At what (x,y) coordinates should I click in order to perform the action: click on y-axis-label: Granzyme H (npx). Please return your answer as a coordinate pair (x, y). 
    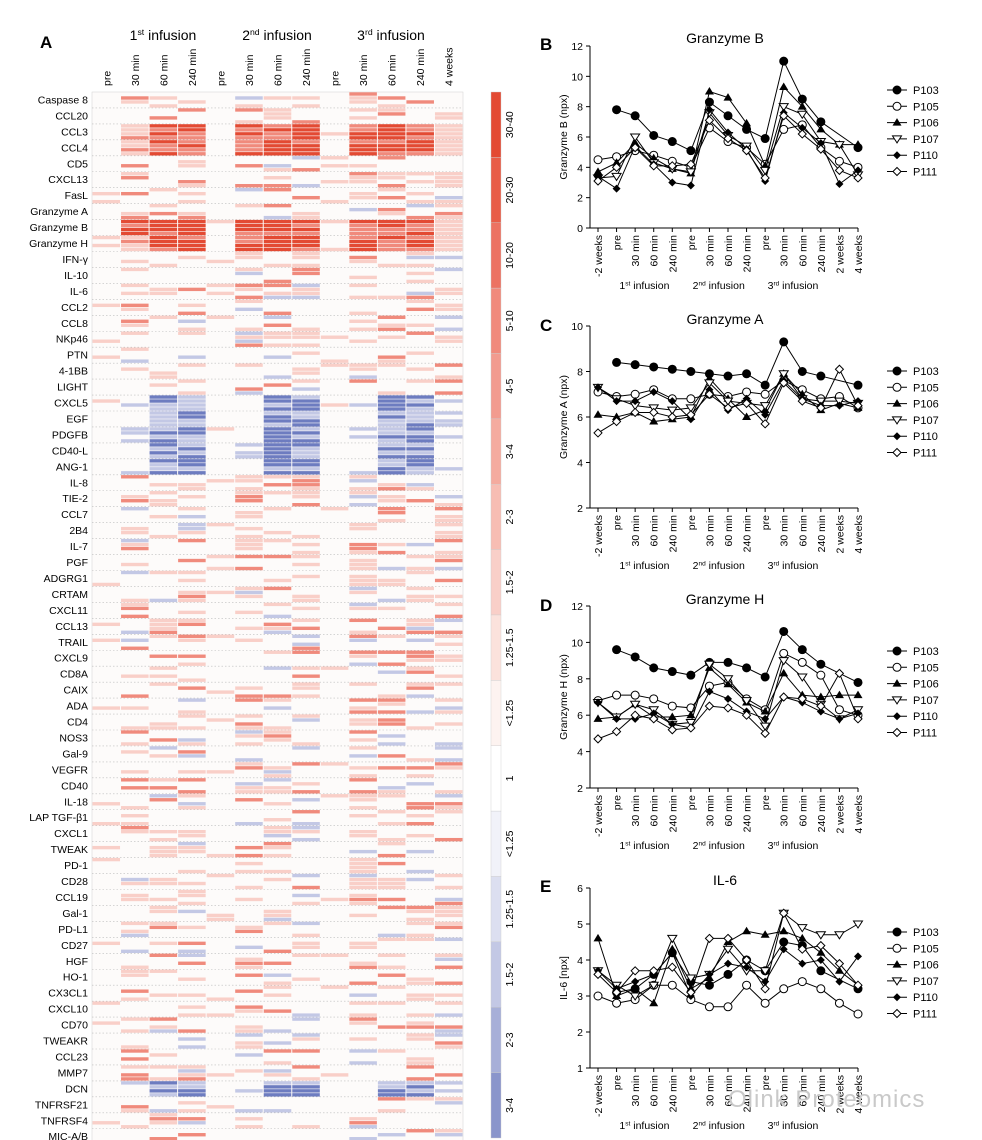
    Looking at the image, I should click on (564, 697).